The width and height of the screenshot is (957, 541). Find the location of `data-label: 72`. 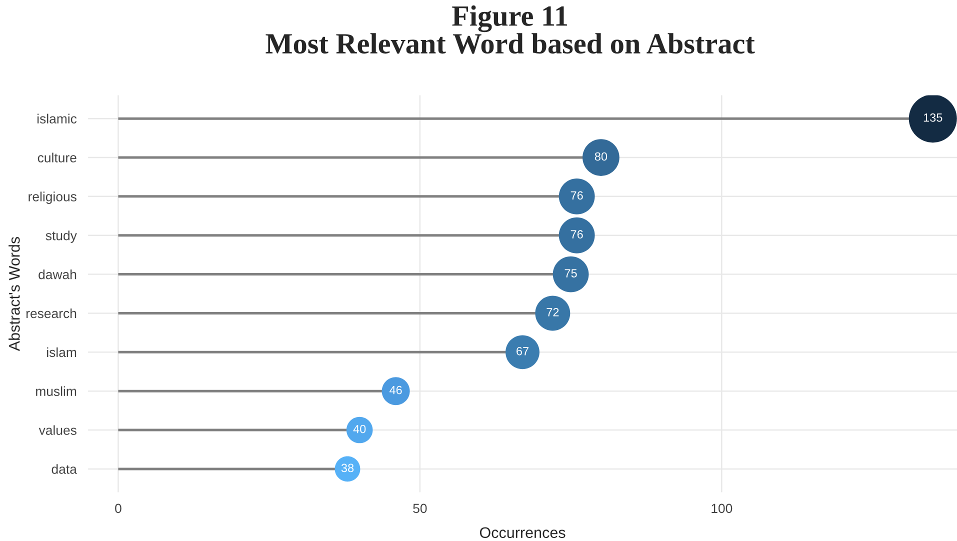

data-label: 72 is located at coordinates (552, 312).